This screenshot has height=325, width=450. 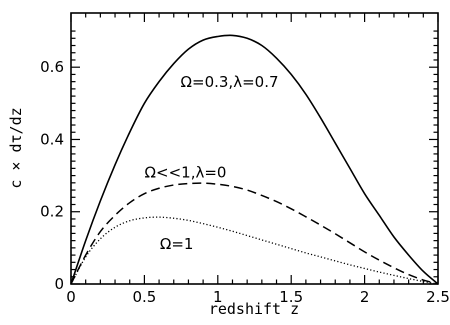 I want to click on x-axis-label: redshift z, so click(x=254, y=309).